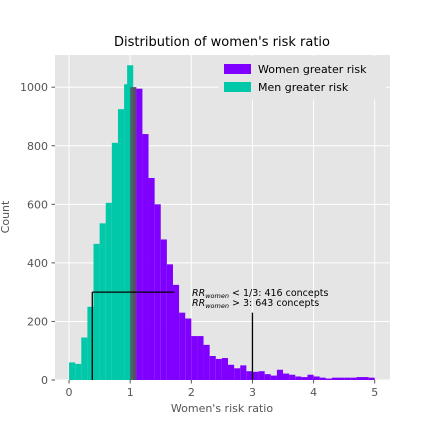 This screenshot has height=432, width=432. I want to click on legend-label-men: Men greater risk, so click(303, 87).